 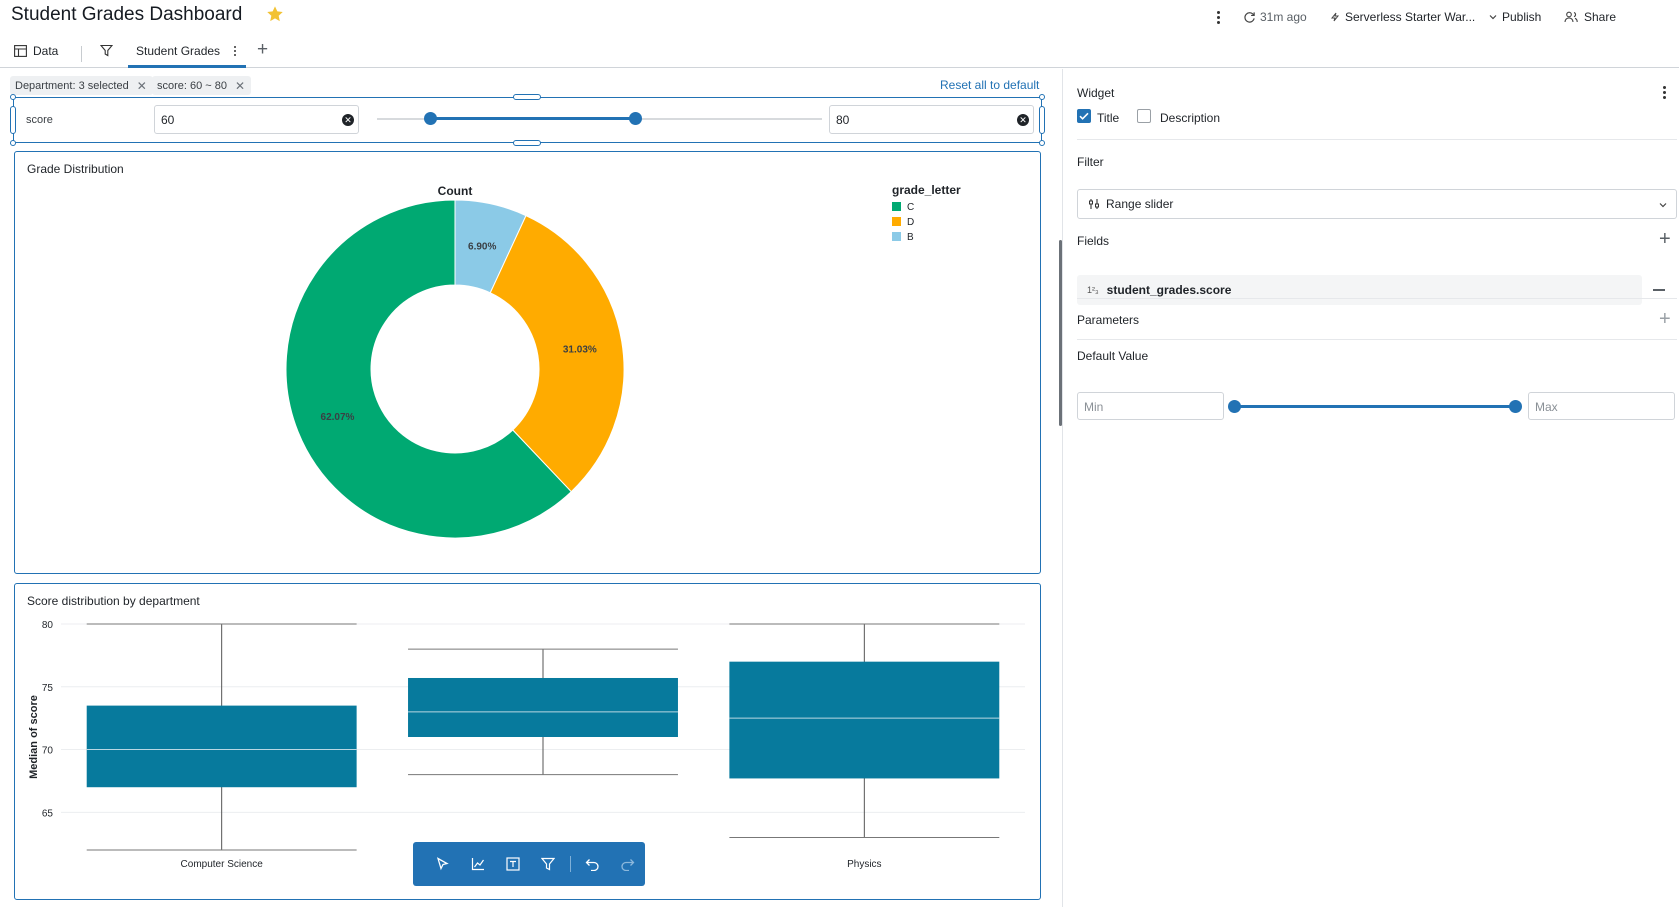 What do you see at coordinates (1335, 17) in the screenshot?
I see `serverless-icon` at bounding box center [1335, 17].